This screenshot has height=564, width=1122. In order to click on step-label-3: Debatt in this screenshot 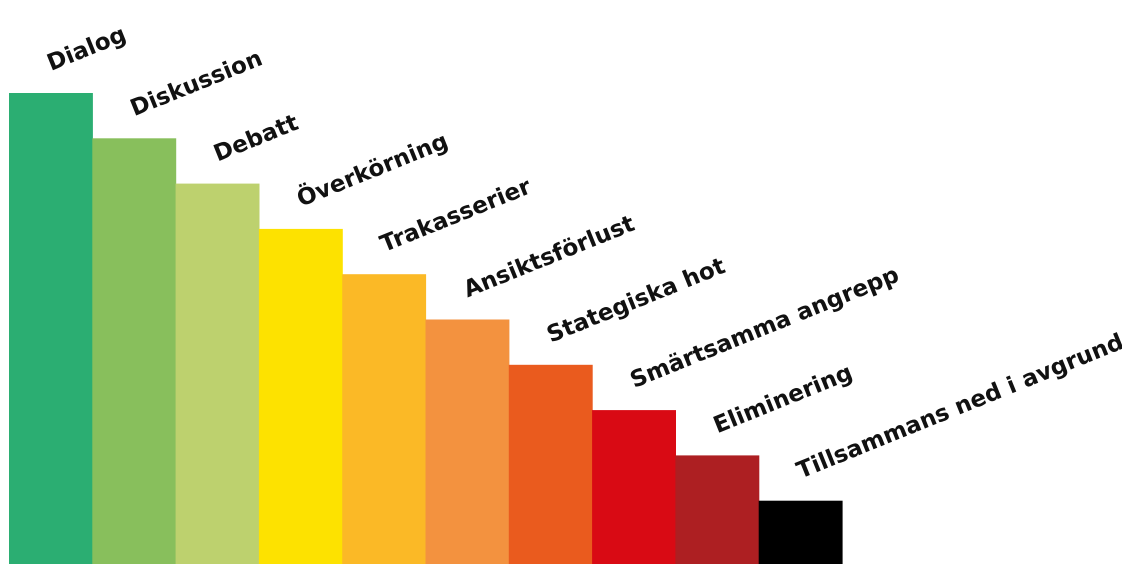, I will do `click(256, 138)`.